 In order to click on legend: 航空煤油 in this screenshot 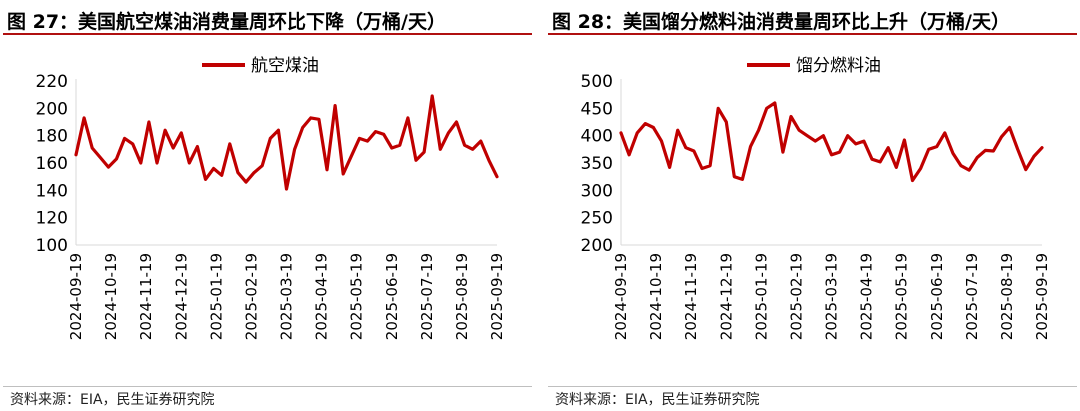, I will do `click(260, 66)`.